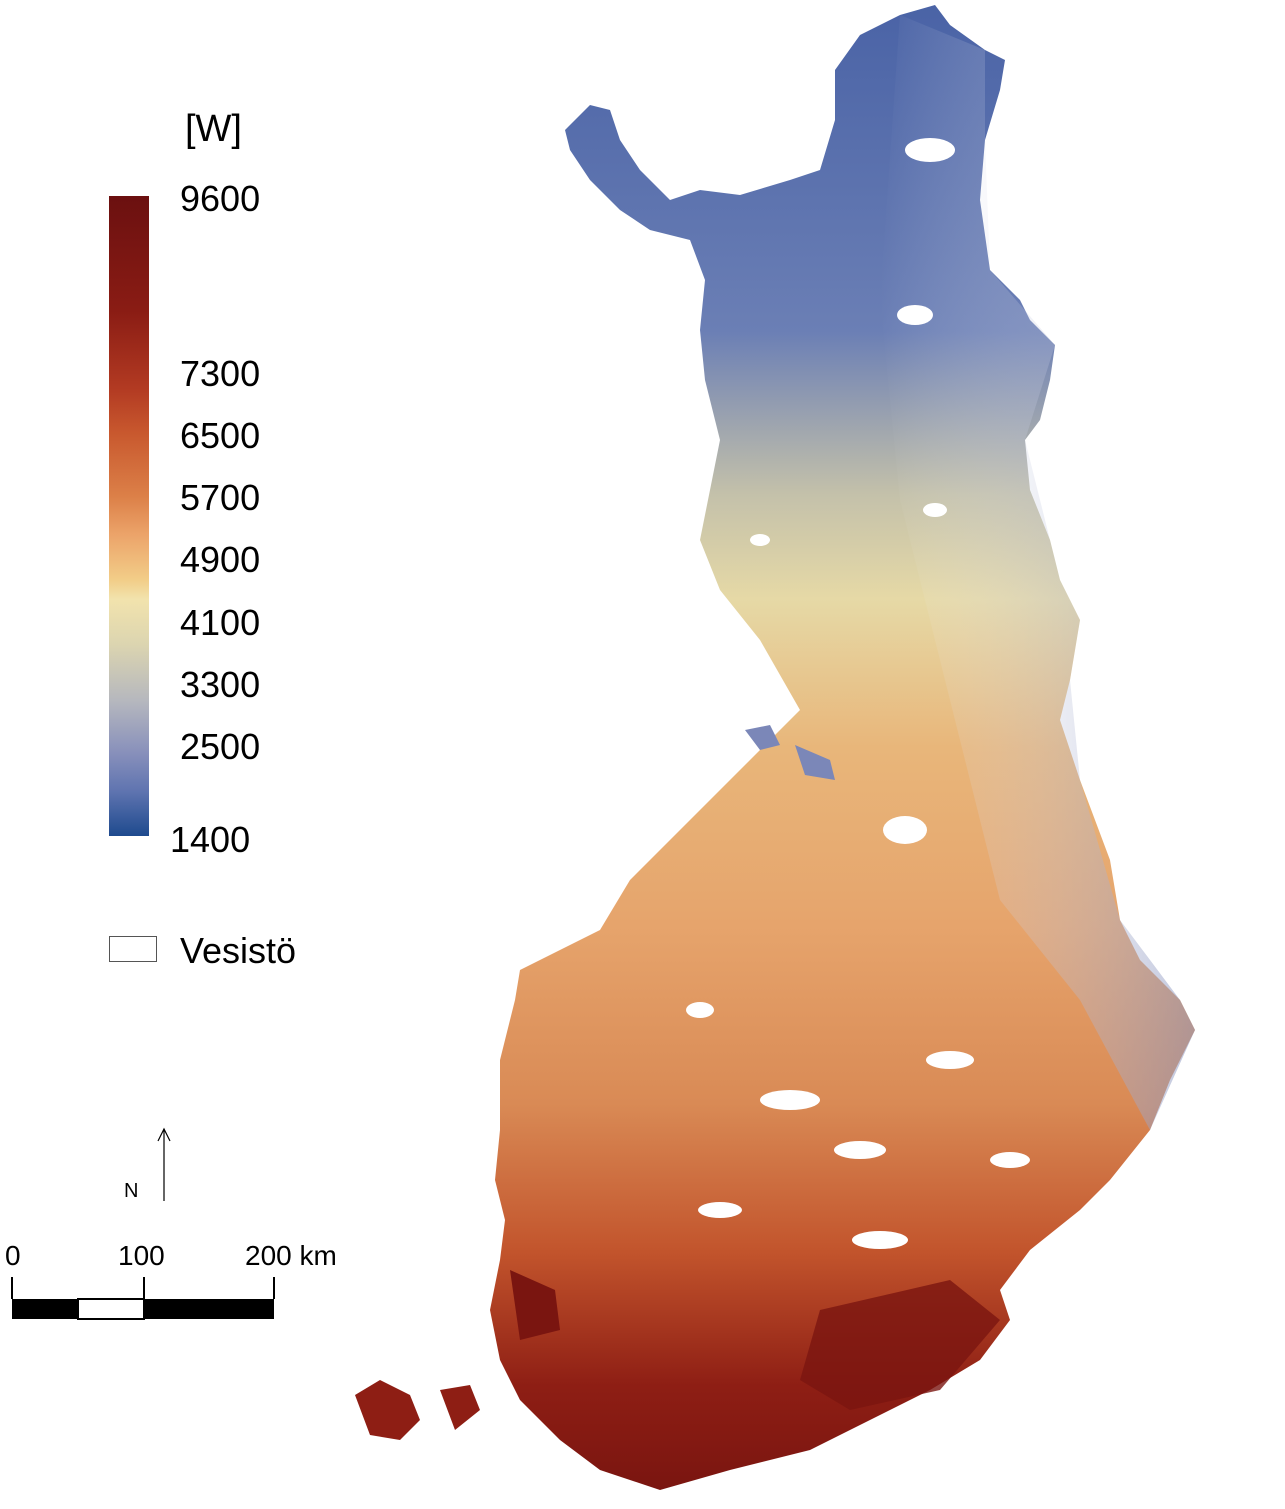  Describe the element at coordinates (220, 198) in the screenshot. I see `legend-tick-9600: 9600` at that location.